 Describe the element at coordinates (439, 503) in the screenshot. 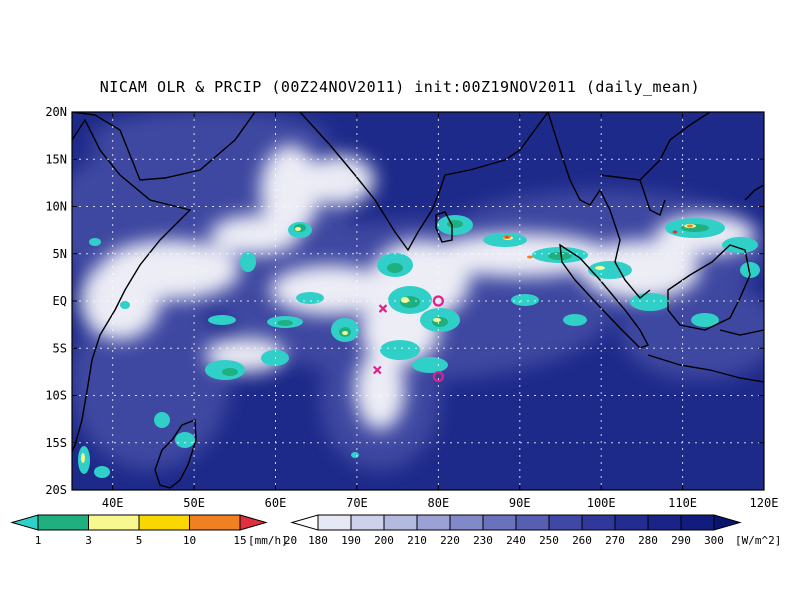

I see `lon-tick-label: 80E` at that location.